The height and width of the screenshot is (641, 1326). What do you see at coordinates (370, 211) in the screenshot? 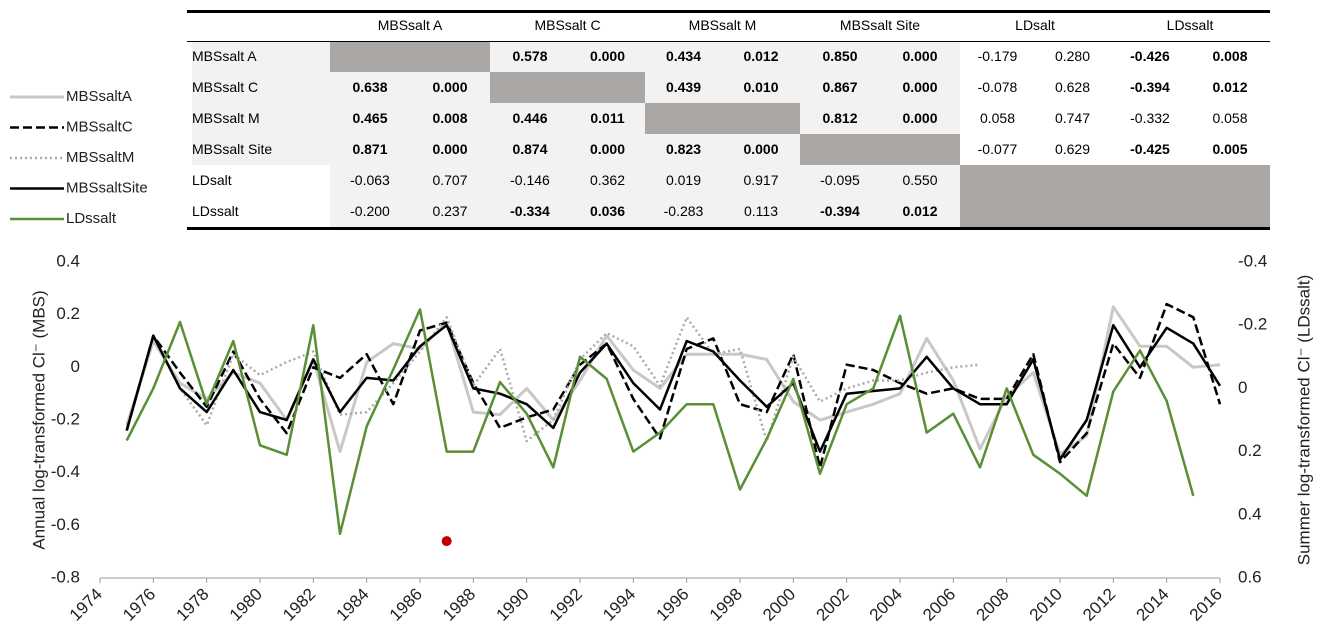
I see `table-cell: -0.200` at bounding box center [370, 211].